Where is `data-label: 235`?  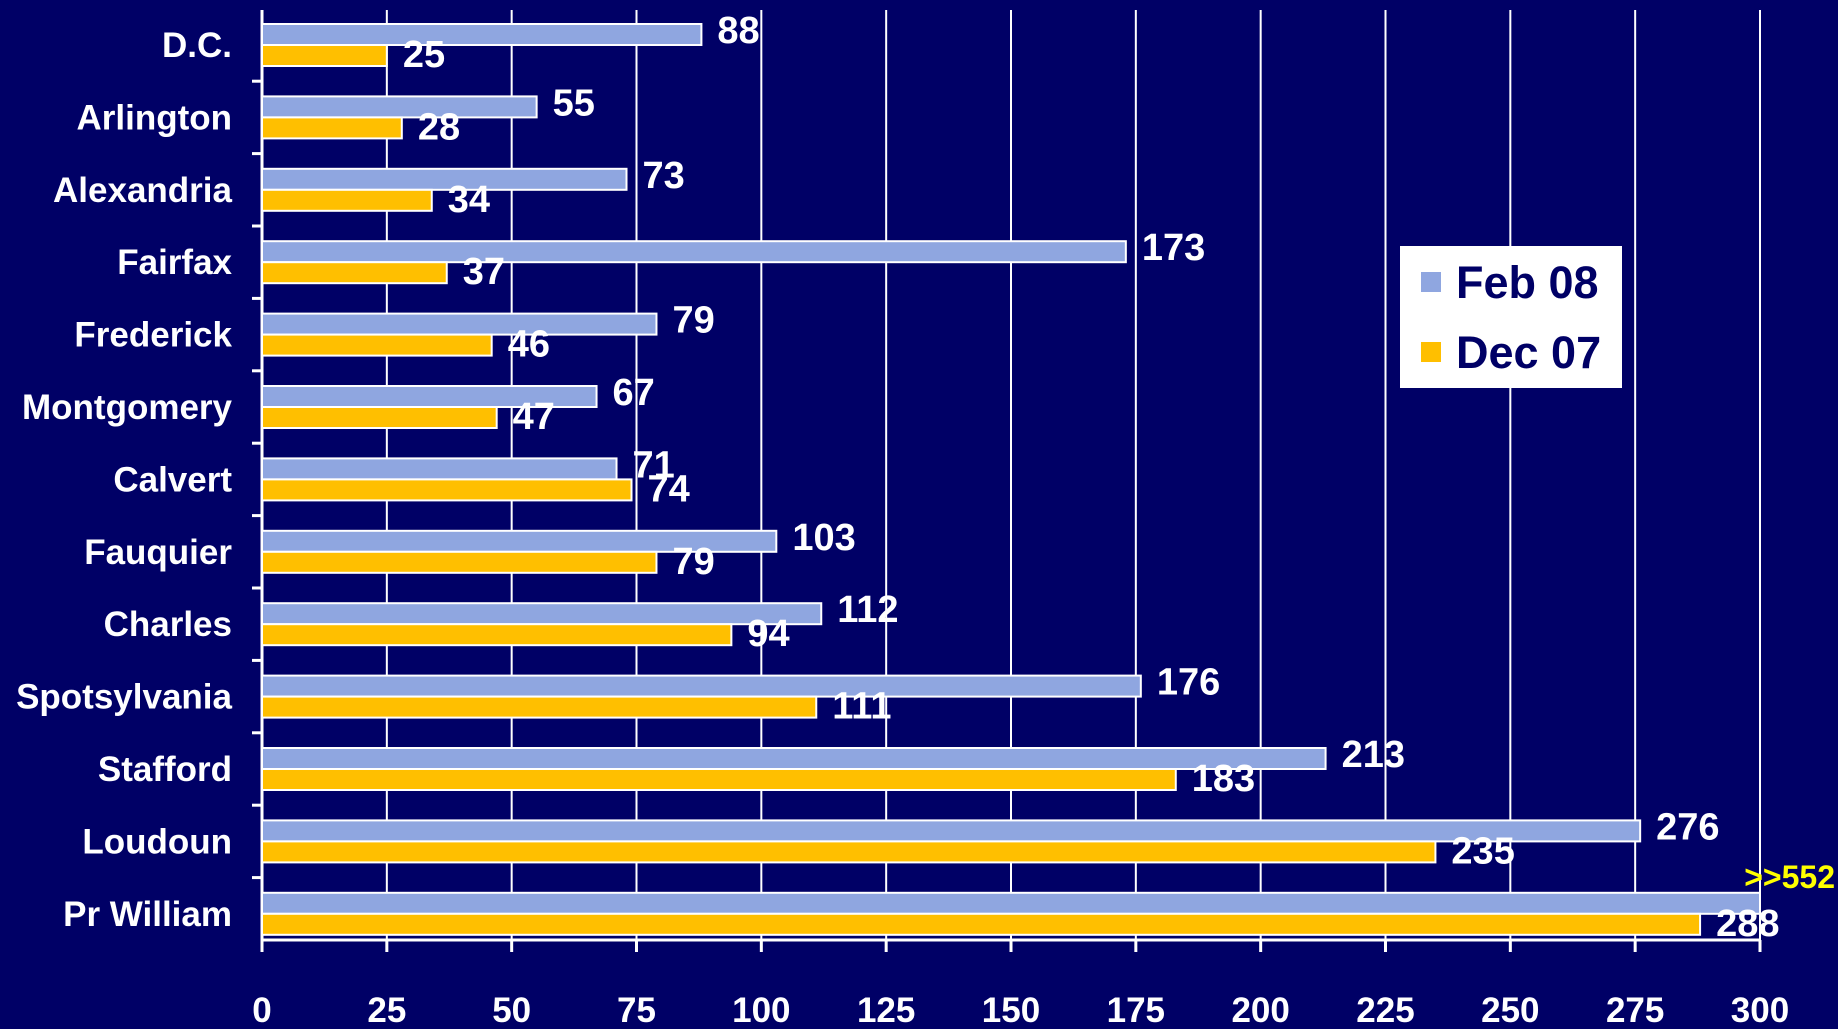 data-label: 235 is located at coordinates (1482, 851).